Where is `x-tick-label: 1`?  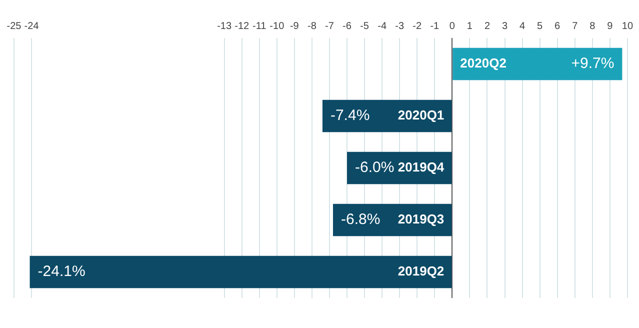
x-tick-label: 1 is located at coordinates (469, 26).